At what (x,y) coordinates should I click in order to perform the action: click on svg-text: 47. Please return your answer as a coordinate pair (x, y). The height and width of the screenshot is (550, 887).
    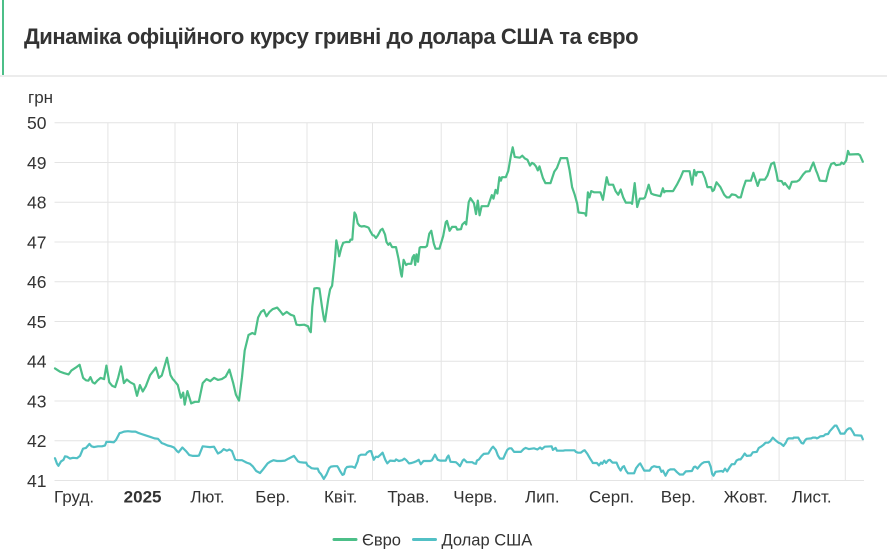
    Looking at the image, I should click on (36, 242).